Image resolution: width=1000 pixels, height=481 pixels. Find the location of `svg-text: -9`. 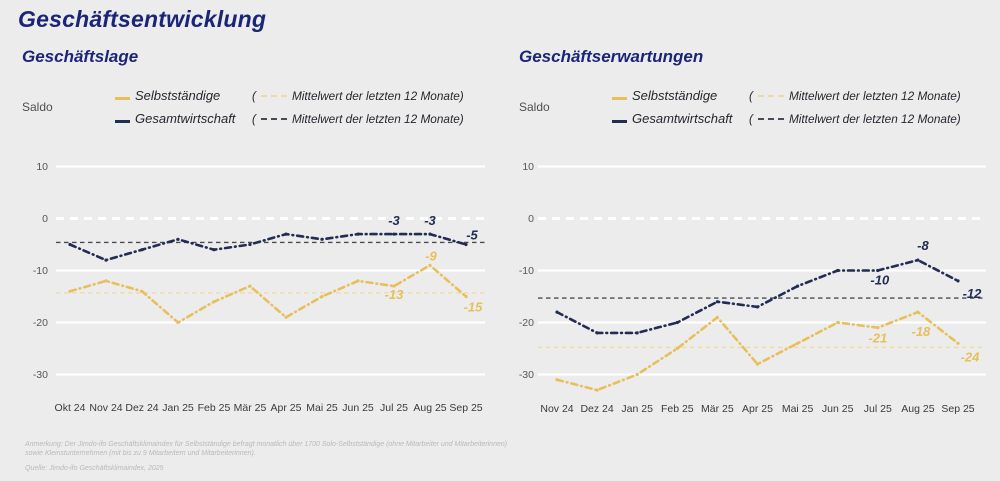

svg-text: -9 is located at coordinates (431, 255).